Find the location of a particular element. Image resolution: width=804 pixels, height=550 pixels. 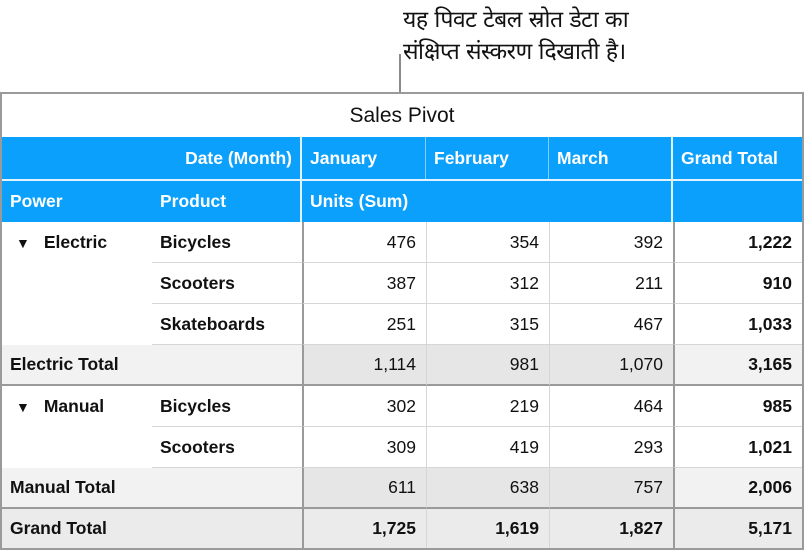

value-cell: 419 is located at coordinates (487, 447).